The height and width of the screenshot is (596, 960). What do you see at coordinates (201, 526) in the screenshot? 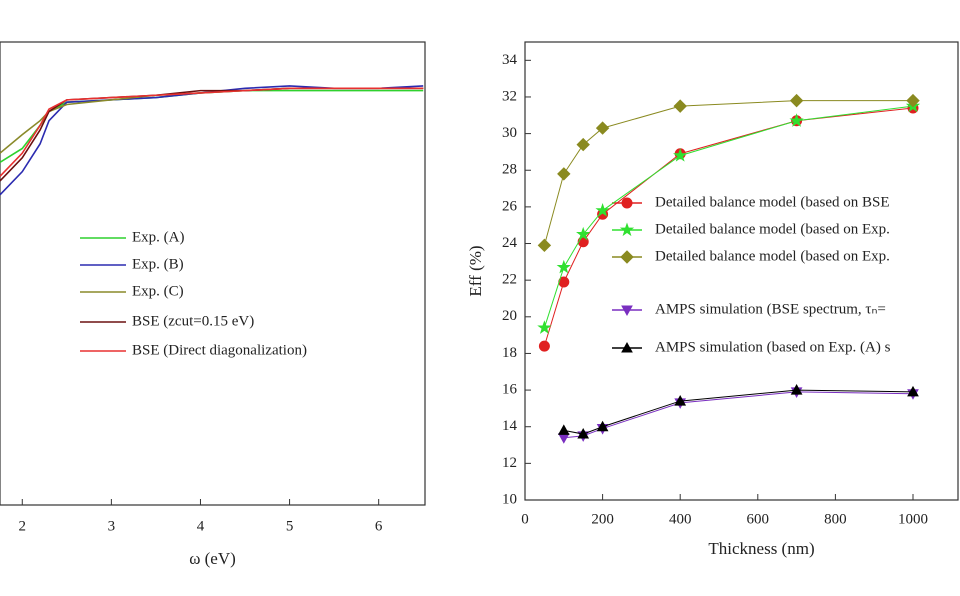
I see `x-tick-label: 4` at bounding box center [201, 526].